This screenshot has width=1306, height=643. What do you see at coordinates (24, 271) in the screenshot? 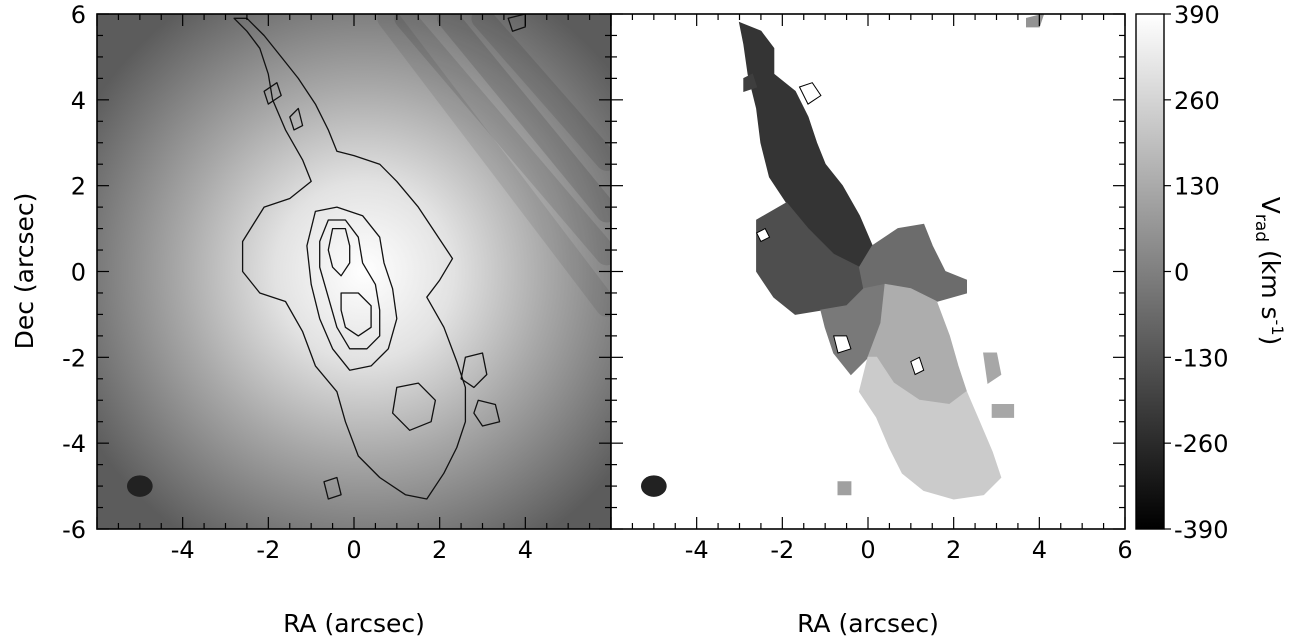
I see `y-axis-title: Dec (arcsec)` at bounding box center [24, 271].